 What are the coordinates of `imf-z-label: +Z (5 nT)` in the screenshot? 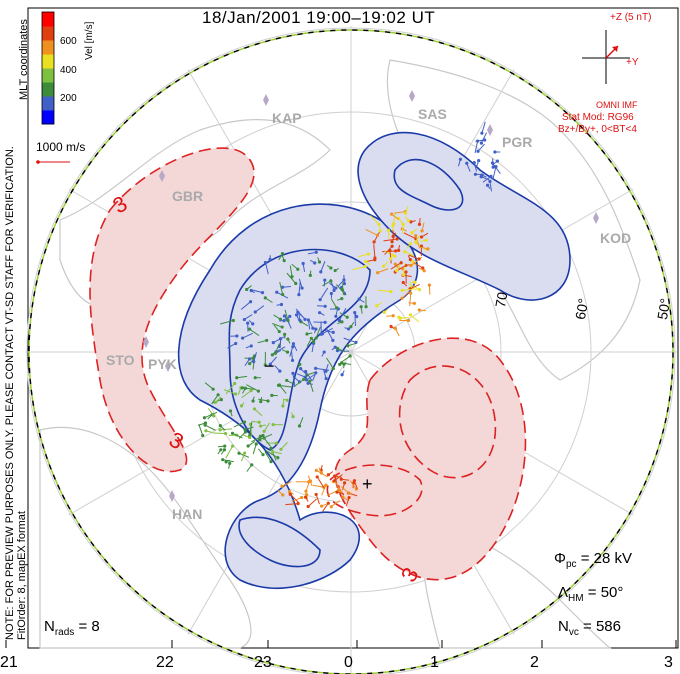 It's located at (631, 17).